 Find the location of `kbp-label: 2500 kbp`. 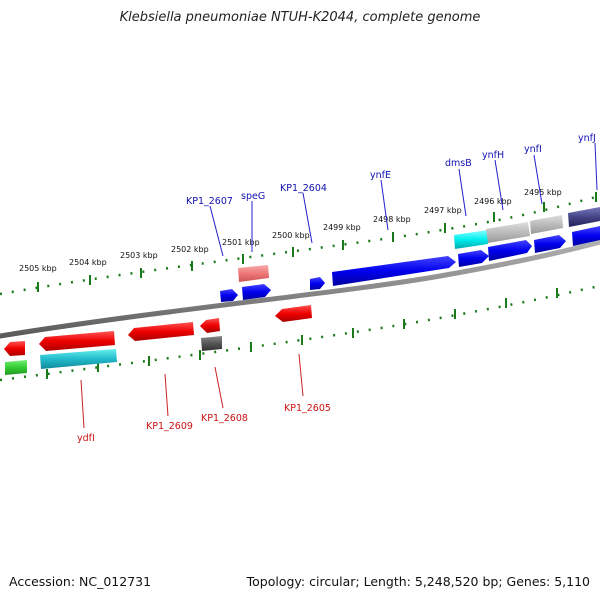

kbp-label: 2500 kbp is located at coordinates (291, 235).